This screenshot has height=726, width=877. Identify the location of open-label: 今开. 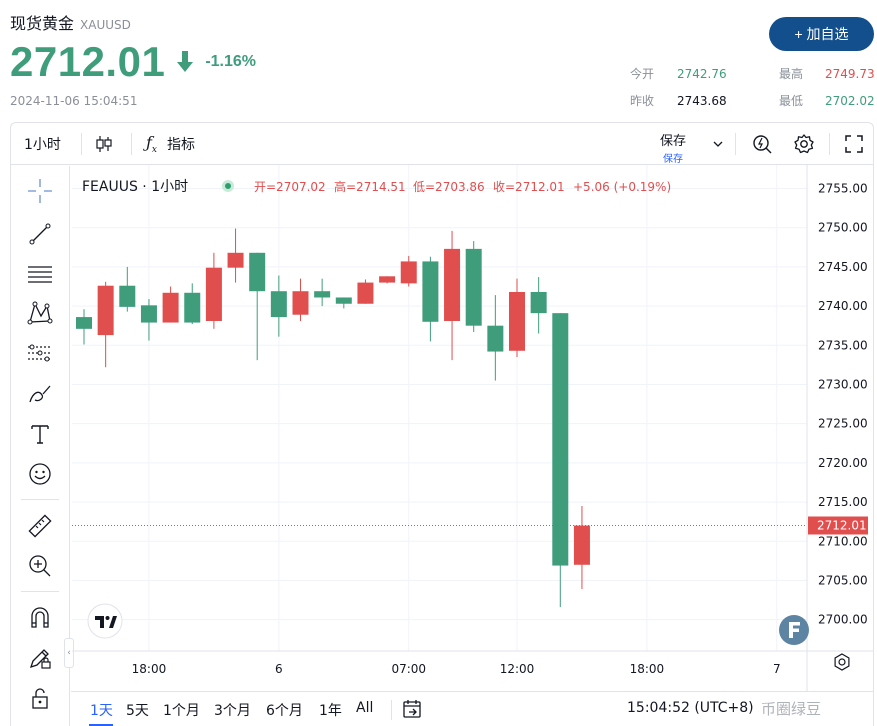
(642, 74).